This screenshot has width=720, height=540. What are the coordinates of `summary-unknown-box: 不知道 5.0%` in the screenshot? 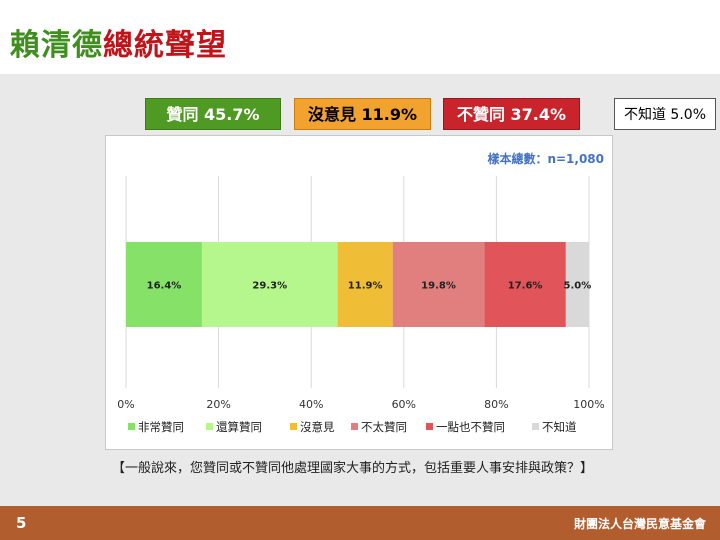 It's located at (665, 114).